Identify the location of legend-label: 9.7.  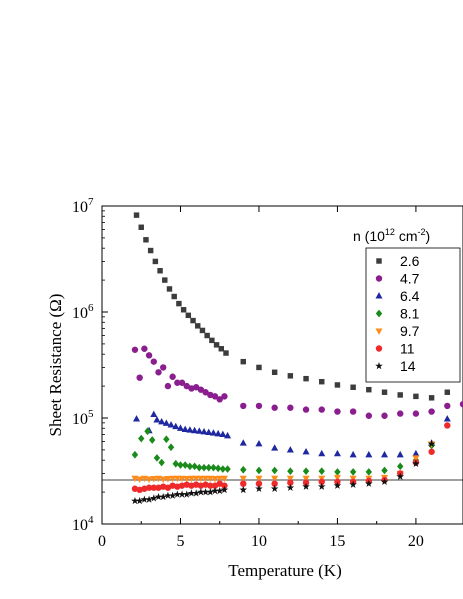
(410, 331).